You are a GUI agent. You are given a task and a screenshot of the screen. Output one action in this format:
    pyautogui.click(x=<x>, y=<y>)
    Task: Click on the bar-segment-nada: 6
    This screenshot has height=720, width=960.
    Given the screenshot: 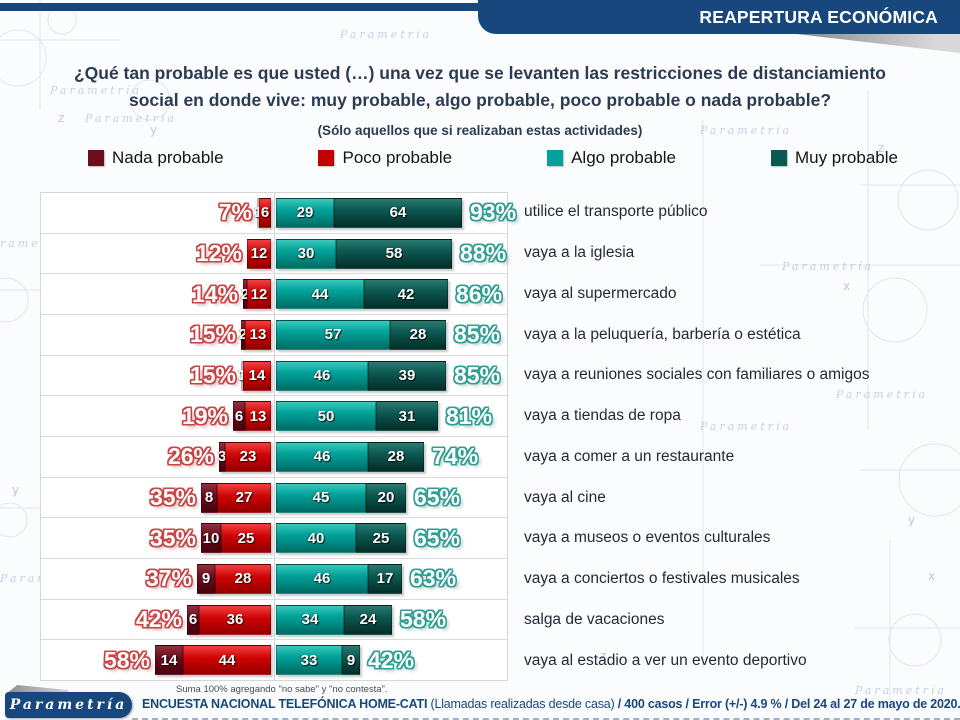 What is the action you would take?
    pyautogui.click(x=239, y=416)
    